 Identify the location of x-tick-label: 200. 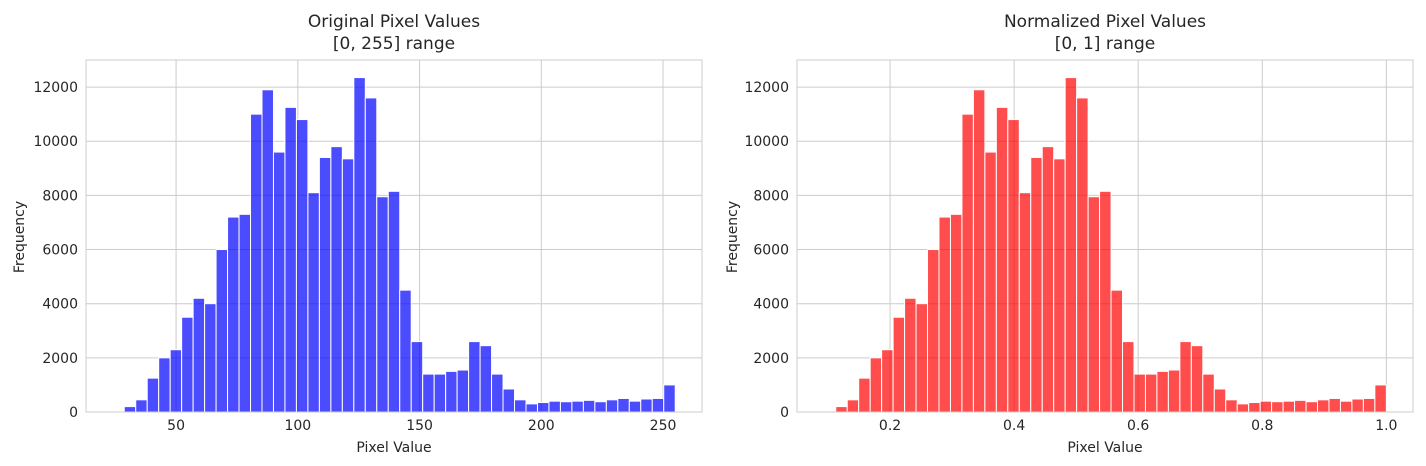
(541, 426).